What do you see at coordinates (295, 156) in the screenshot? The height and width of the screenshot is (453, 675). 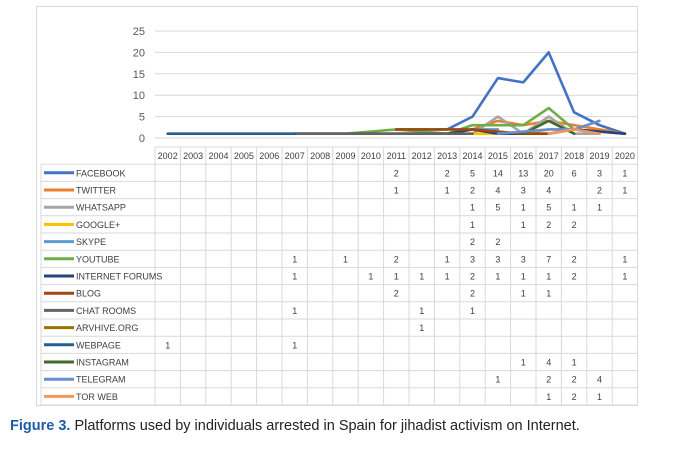 I see `x-tick-label: 2007` at bounding box center [295, 156].